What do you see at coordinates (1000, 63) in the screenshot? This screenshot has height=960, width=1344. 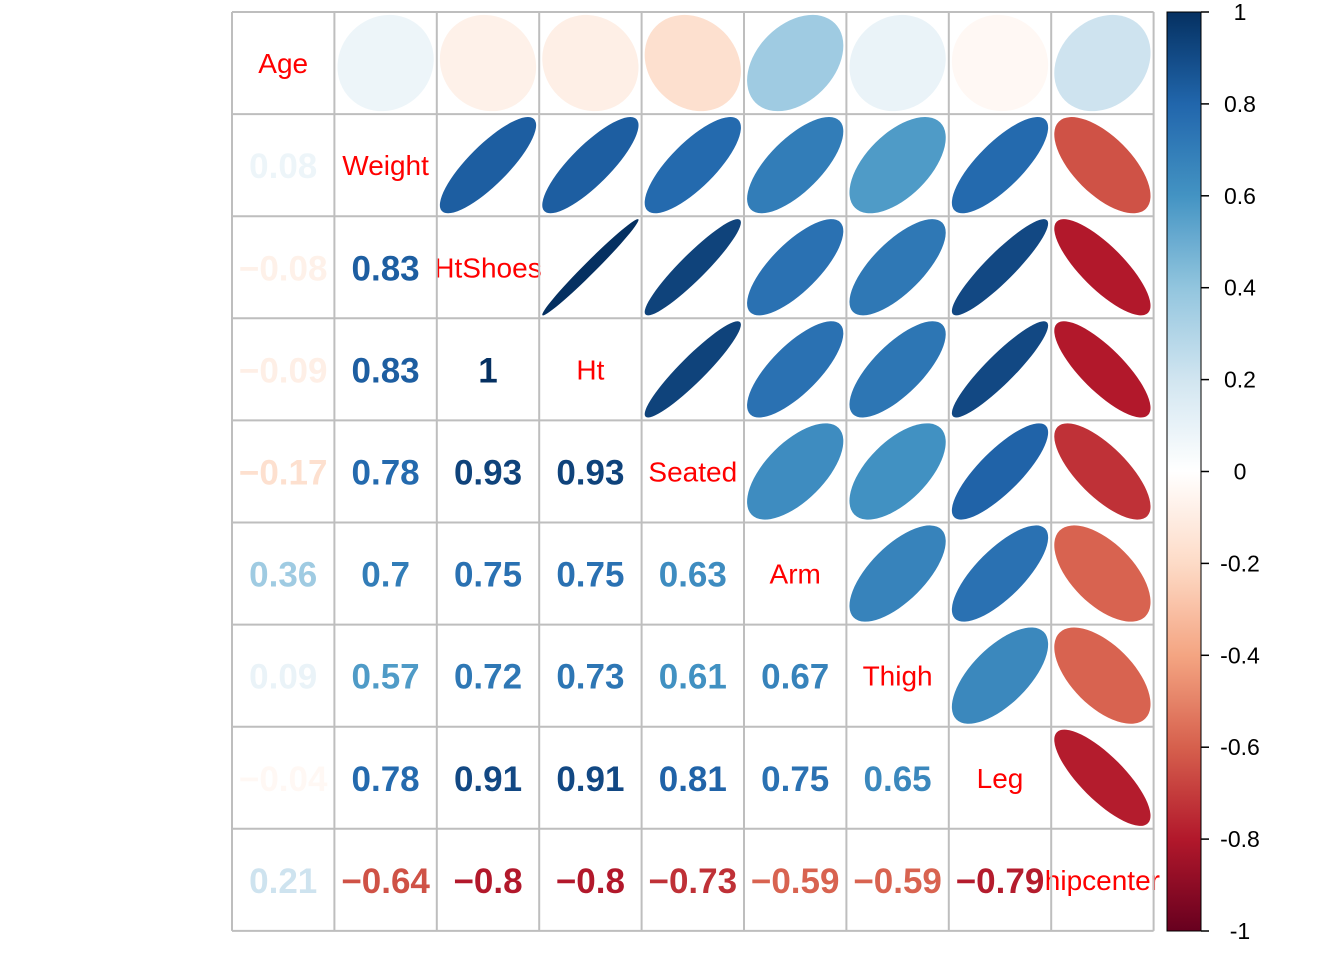 I see `cell-Age-Leg-ellipse` at bounding box center [1000, 63].